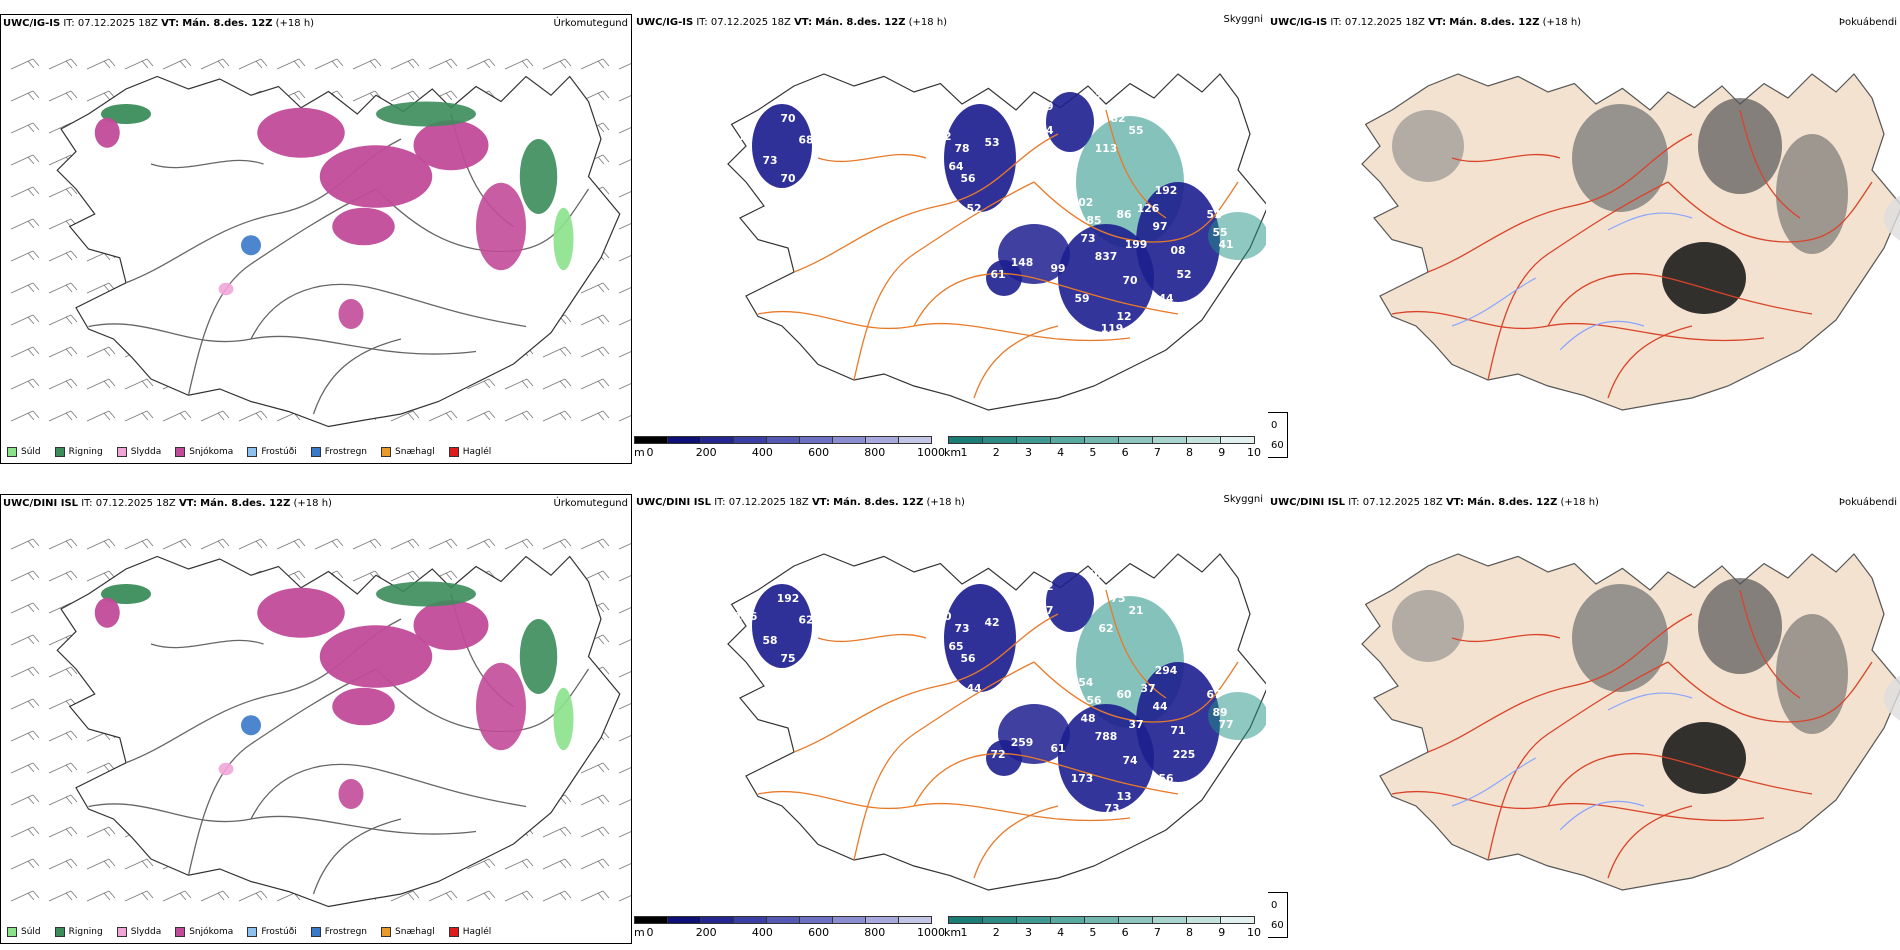 The height and width of the screenshot is (950, 1900). I want to click on snow-area, so click(451, 145).